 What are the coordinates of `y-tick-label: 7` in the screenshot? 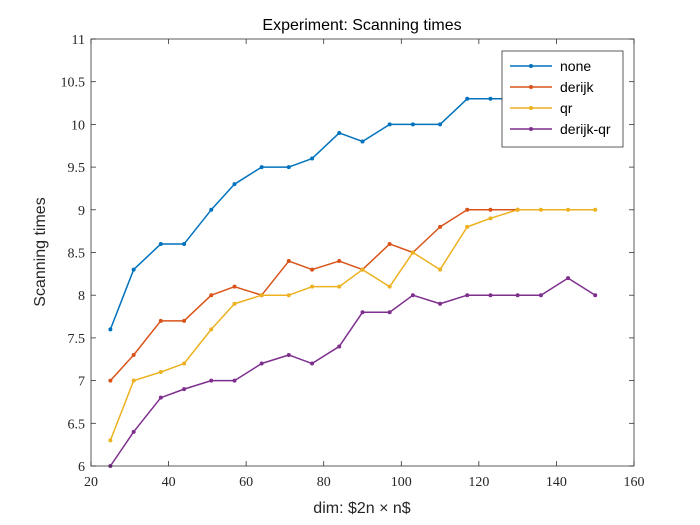 It's located at (81, 382).